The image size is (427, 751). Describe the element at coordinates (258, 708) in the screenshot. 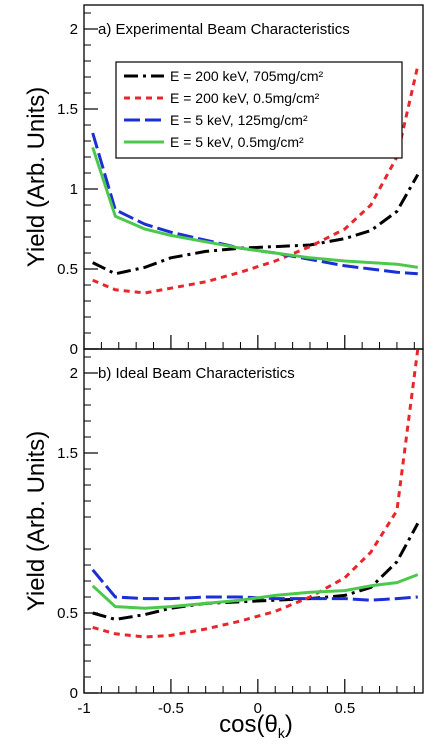

I see `x-tick-label: 0` at that location.